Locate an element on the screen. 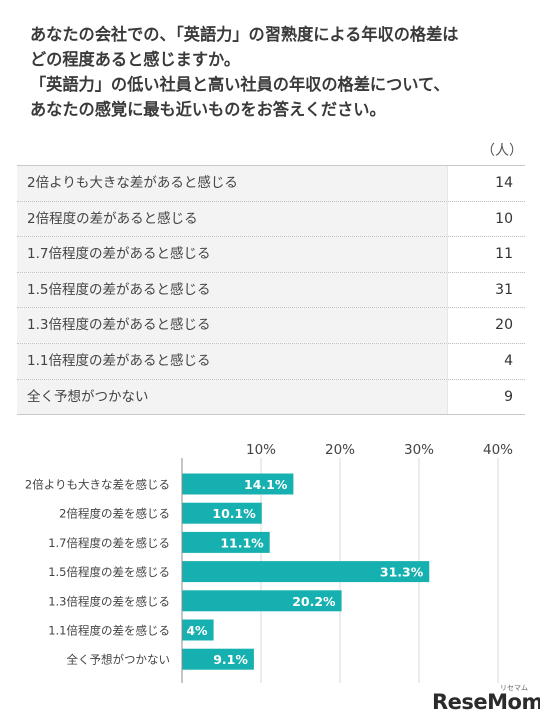 The width and height of the screenshot is (540, 725). table-row: 1.5倍程度の差があると感じる 31 is located at coordinates (271, 289).